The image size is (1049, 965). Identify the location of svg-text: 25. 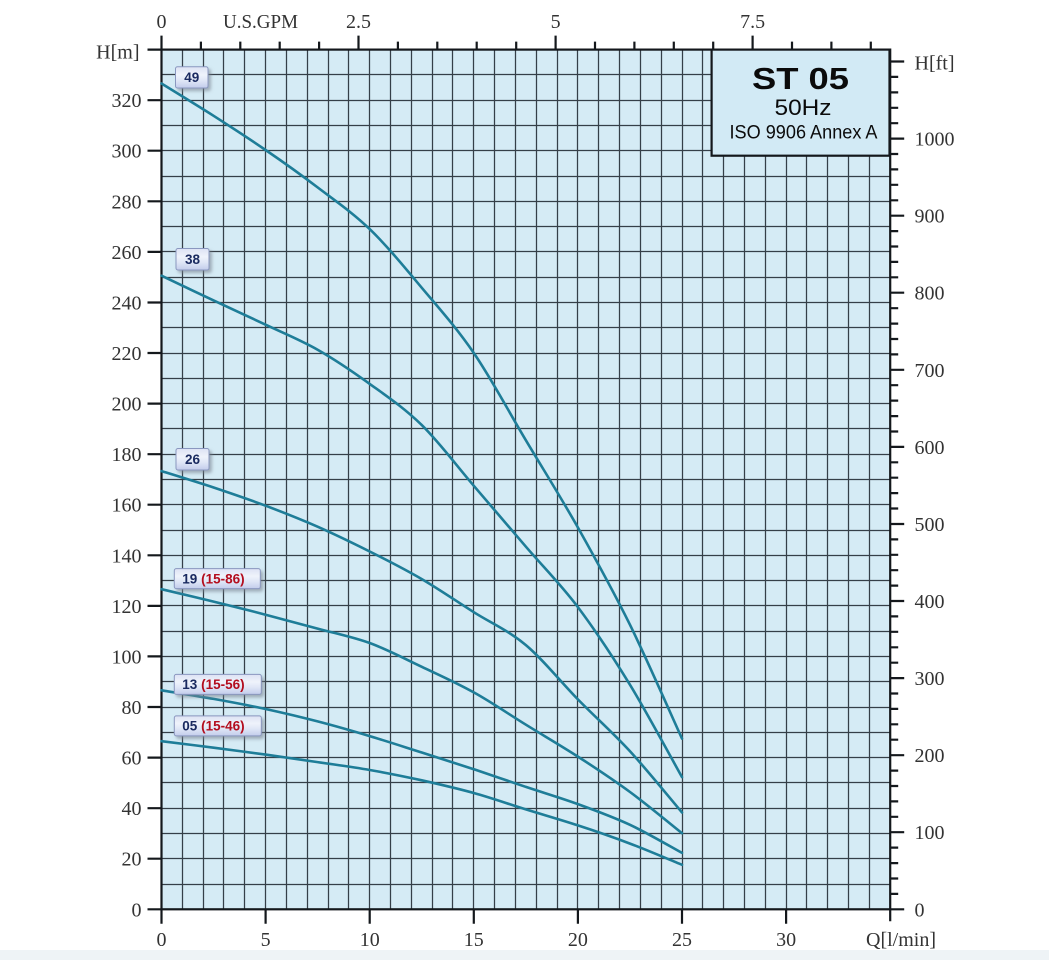
(682, 940).